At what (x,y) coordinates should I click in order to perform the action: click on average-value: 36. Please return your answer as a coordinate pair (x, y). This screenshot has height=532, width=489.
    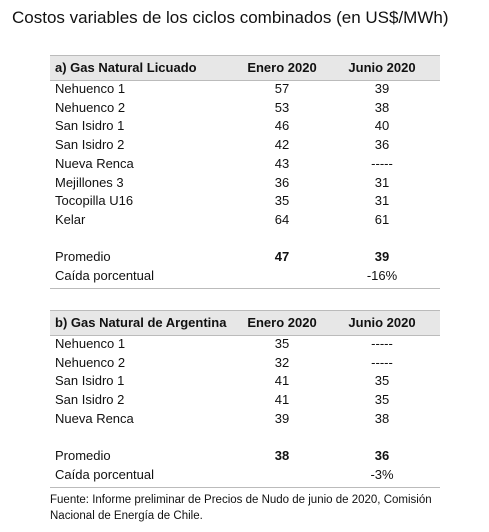
    Looking at the image, I should click on (382, 456).